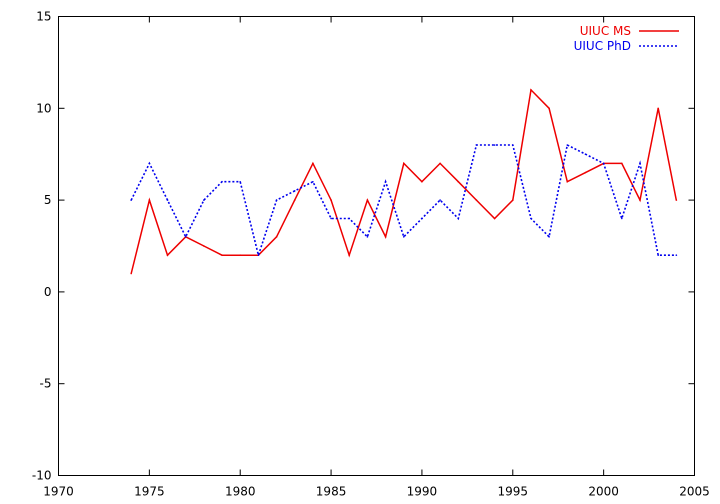  I want to click on x-tick-label: 2000, so click(603, 492).